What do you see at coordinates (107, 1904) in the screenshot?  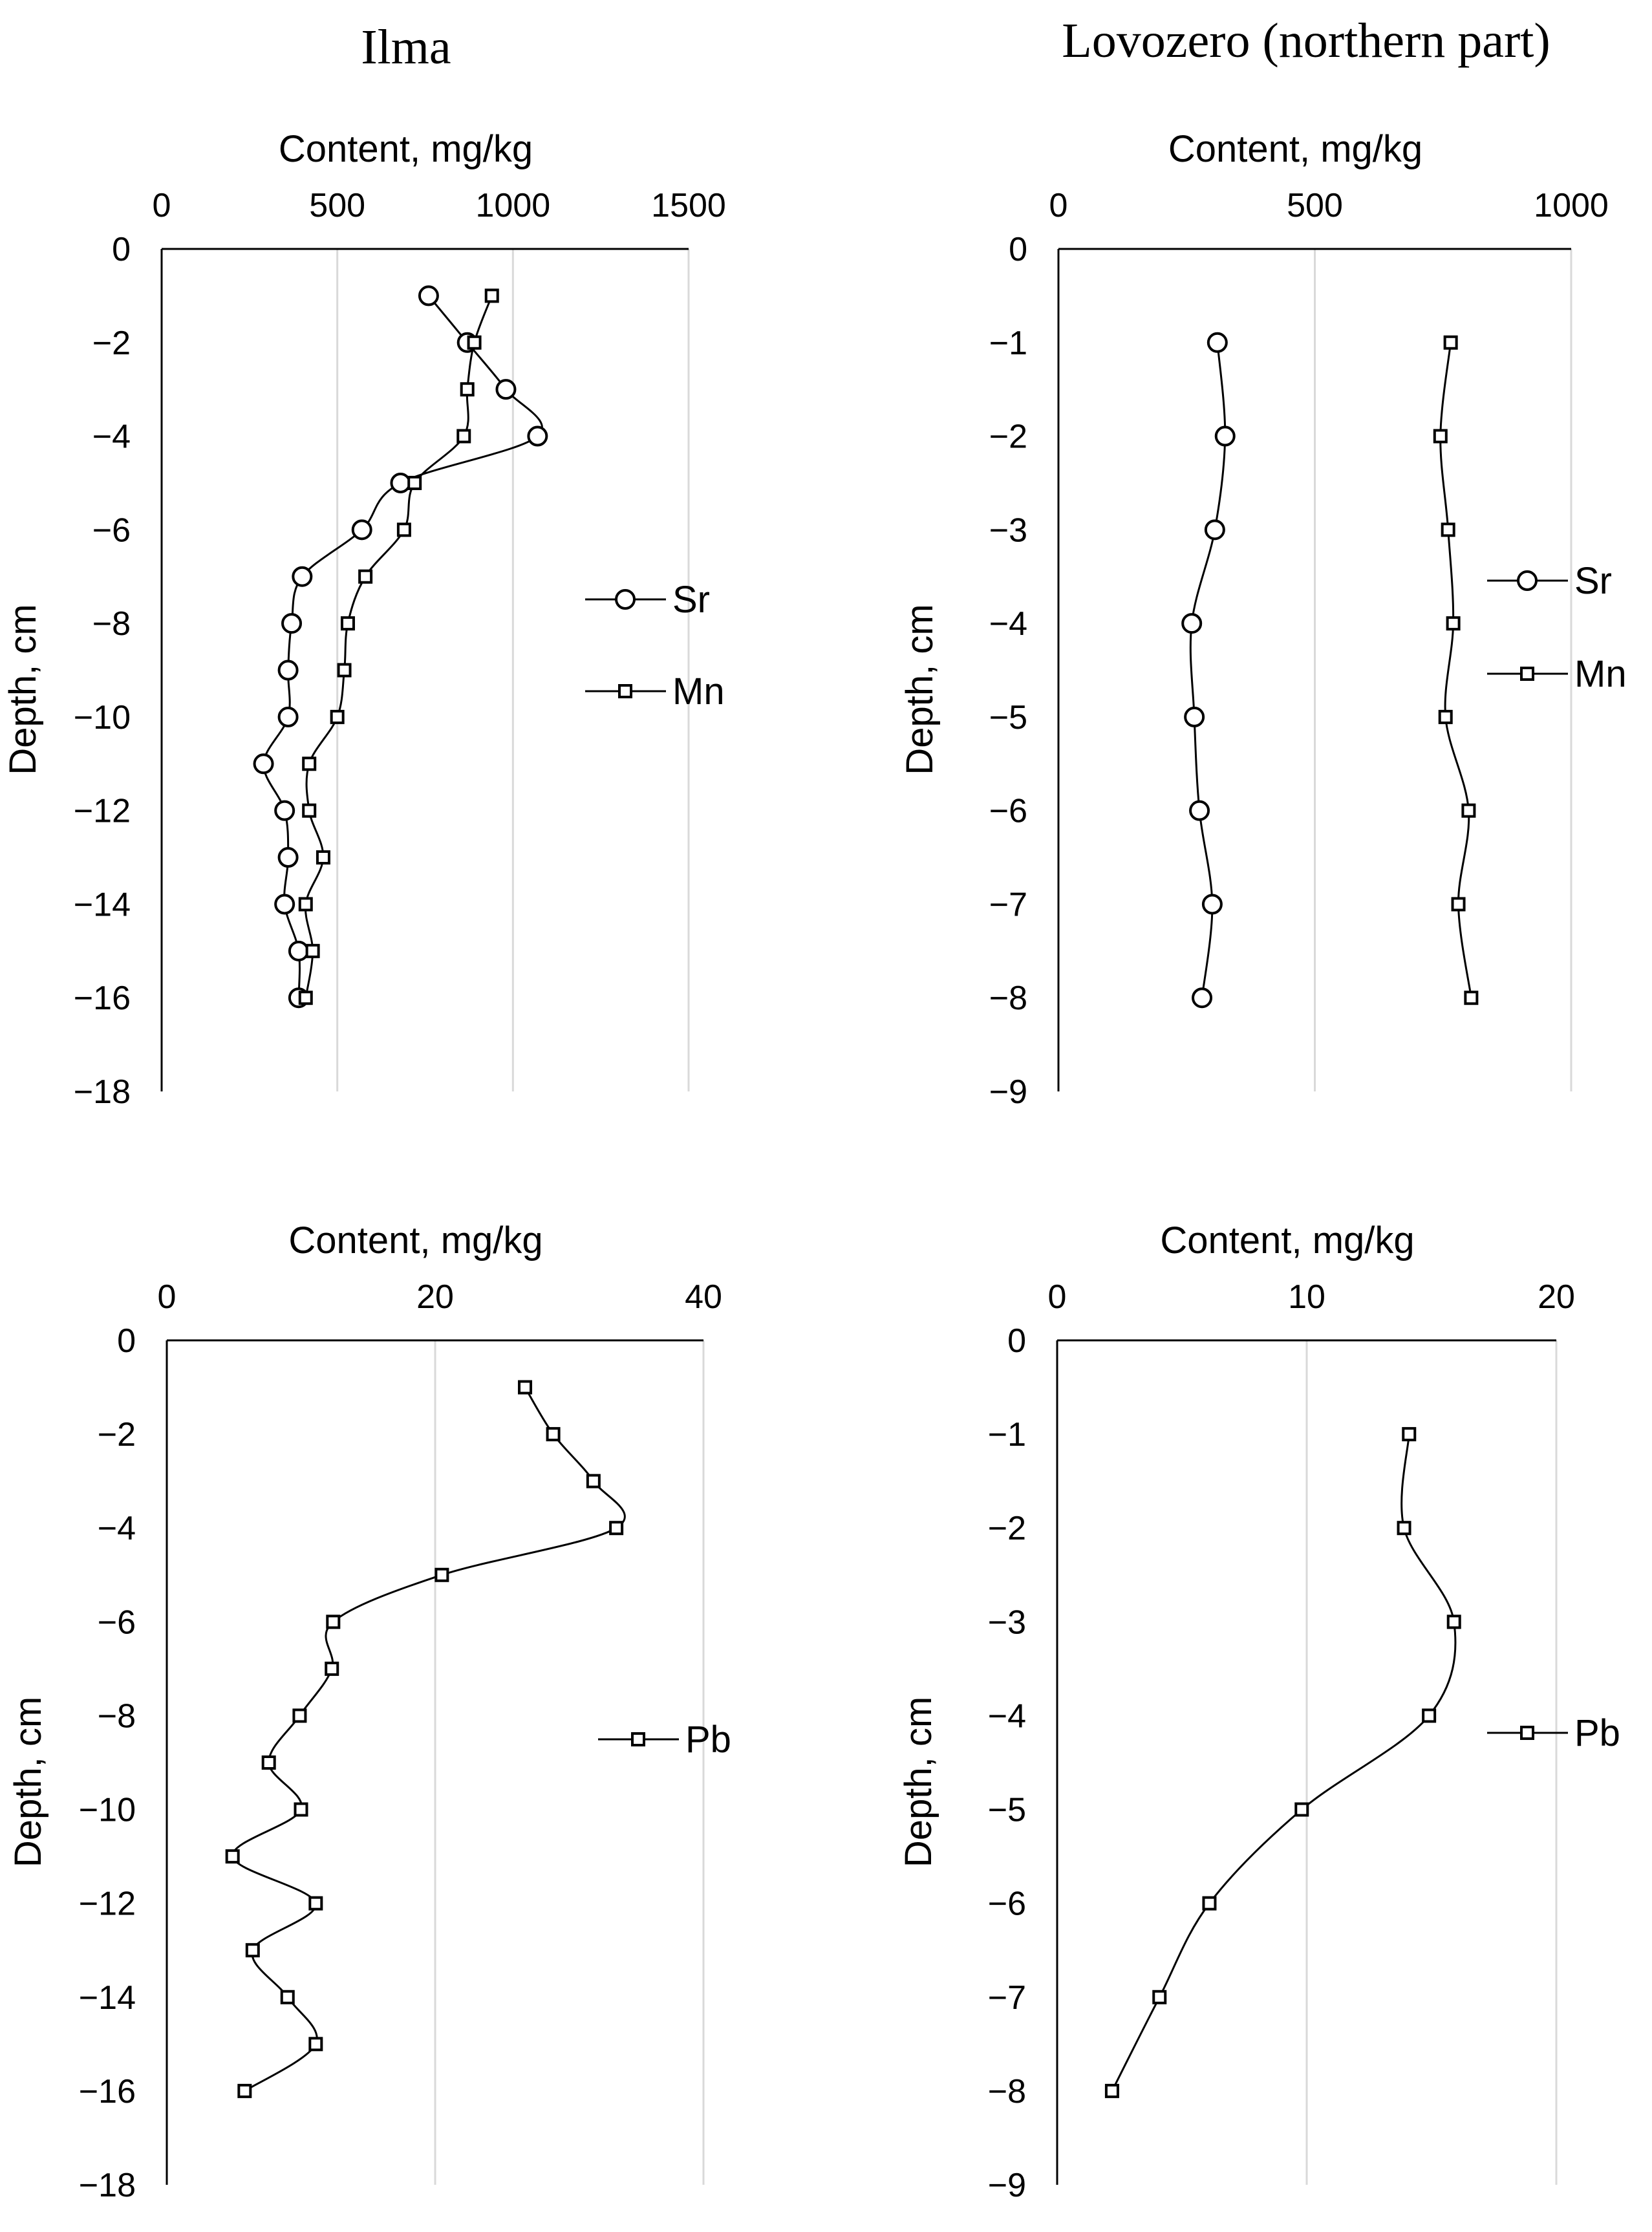 I see `y-tick-label: −12` at bounding box center [107, 1904].